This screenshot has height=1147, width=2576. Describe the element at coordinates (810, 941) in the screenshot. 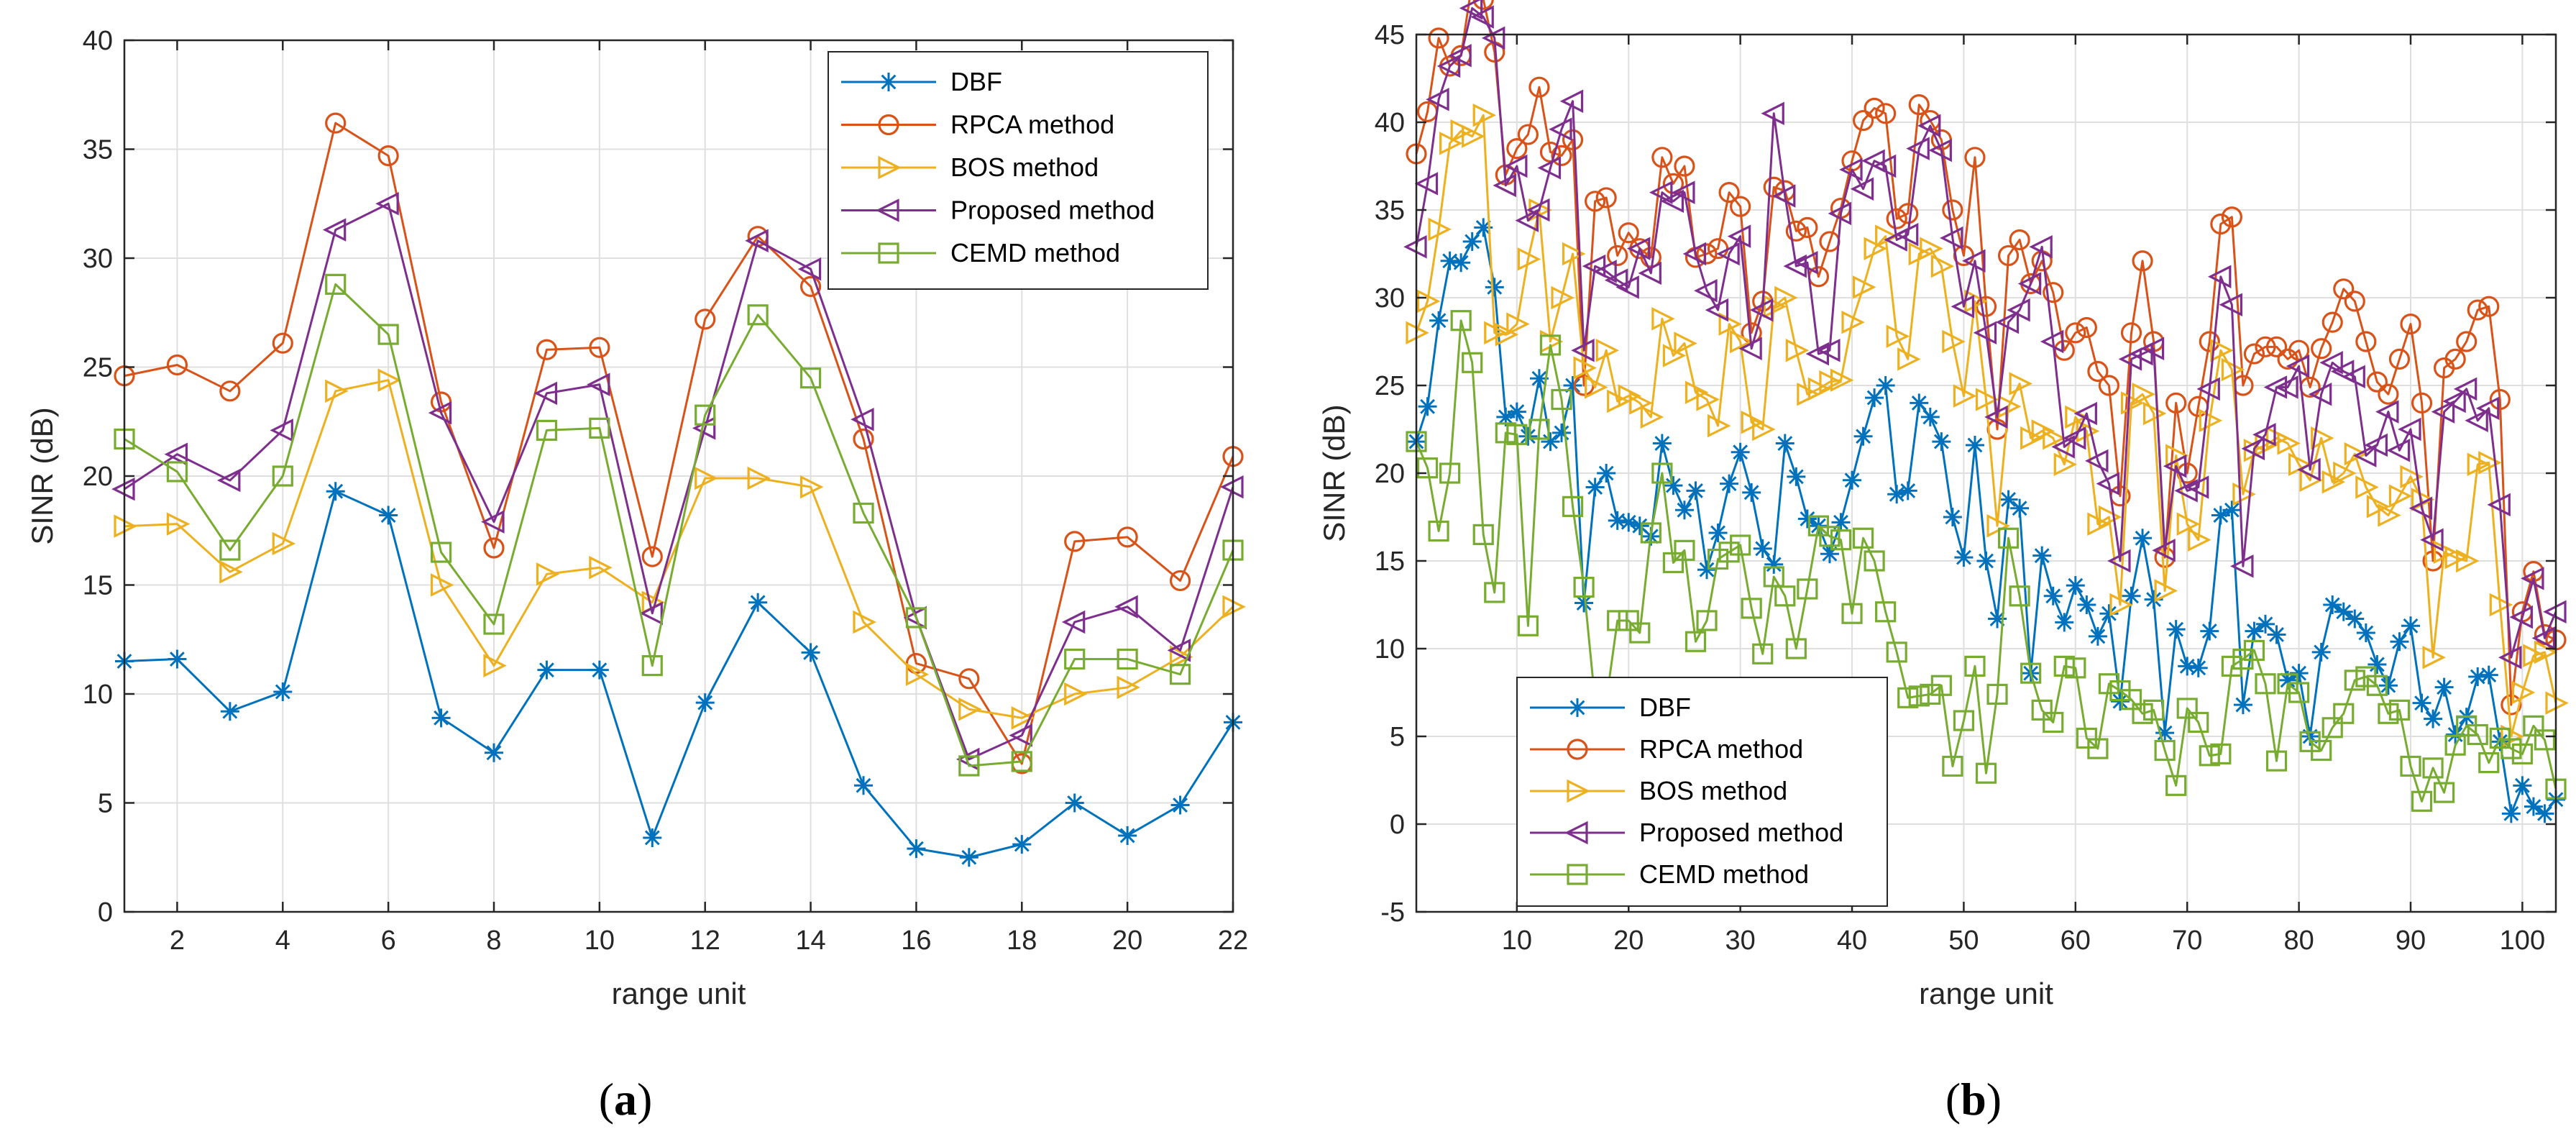

I see `x-tick-label: 14` at that location.